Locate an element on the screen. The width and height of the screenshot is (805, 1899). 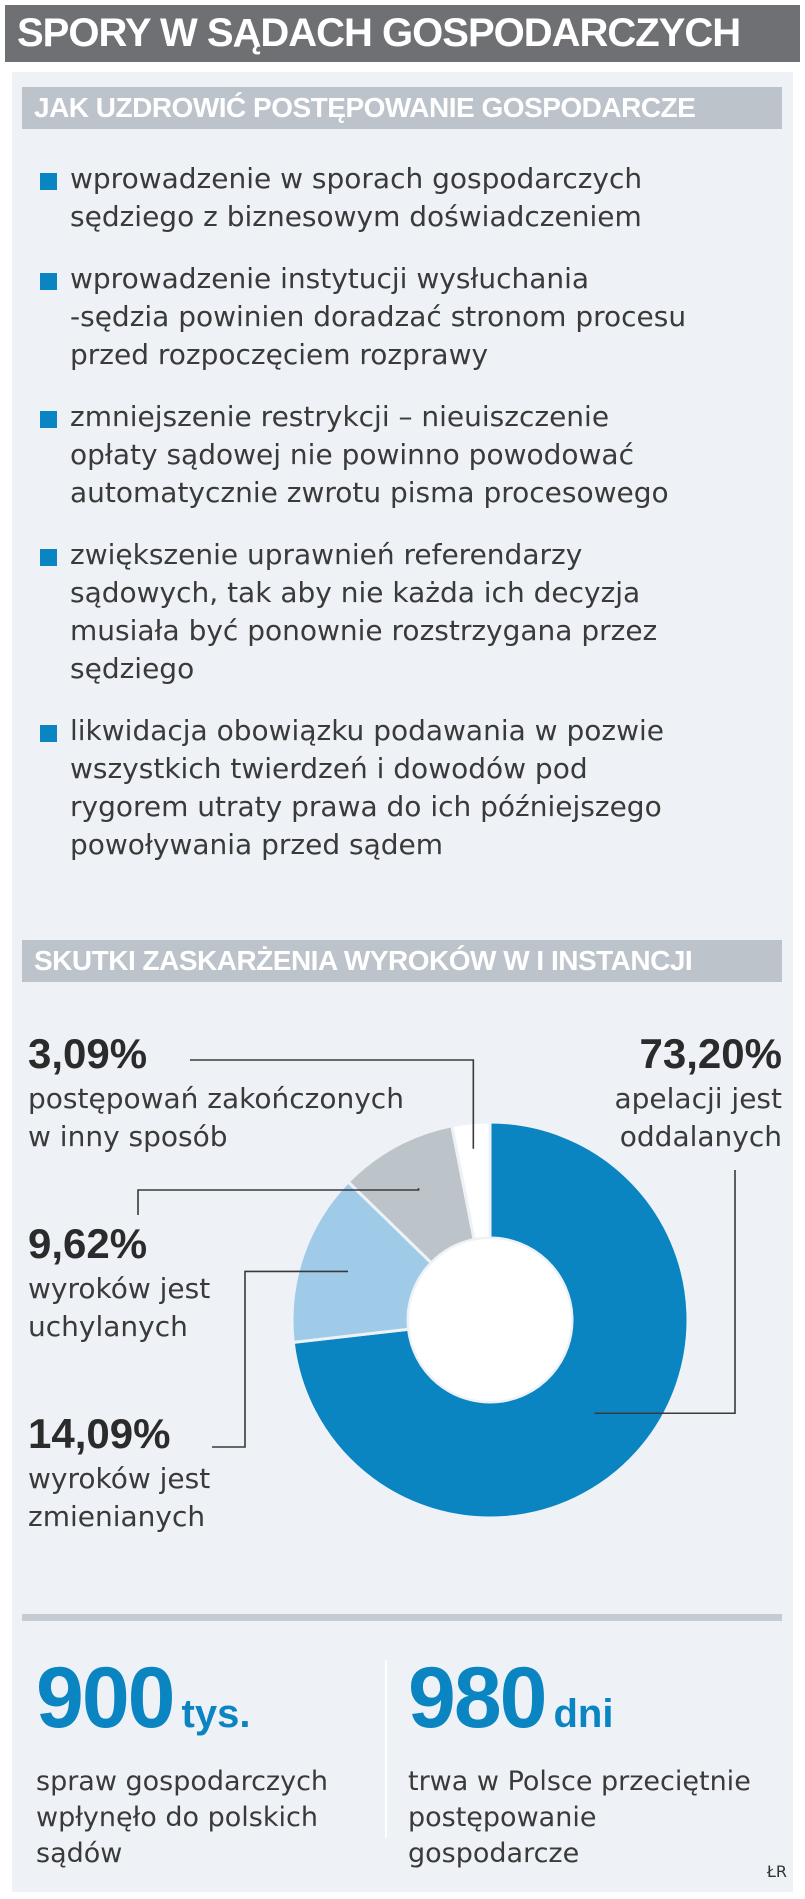
stat-cases-desc-line: spraw gospodarczych is located at coordinates (182, 1781).